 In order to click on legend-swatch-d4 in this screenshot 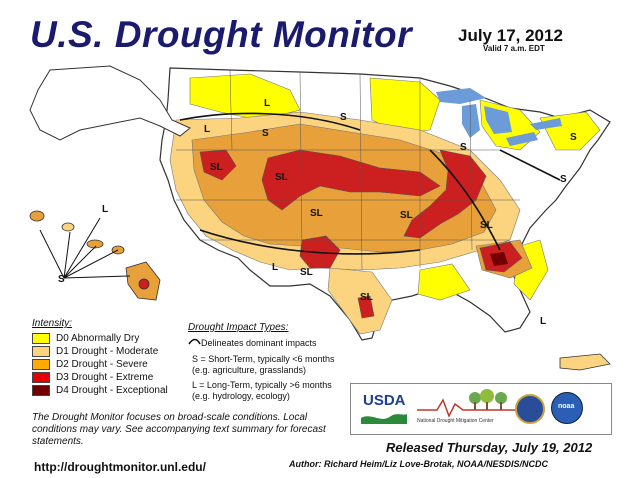, I will do `click(41, 390)`.